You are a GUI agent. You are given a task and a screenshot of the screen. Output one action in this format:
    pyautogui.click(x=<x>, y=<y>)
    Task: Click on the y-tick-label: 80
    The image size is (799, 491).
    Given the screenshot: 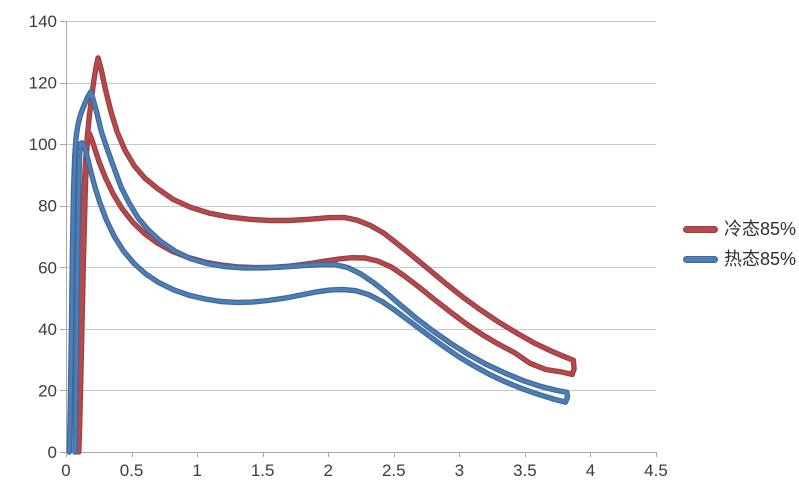 What is the action you would take?
    pyautogui.click(x=47, y=206)
    